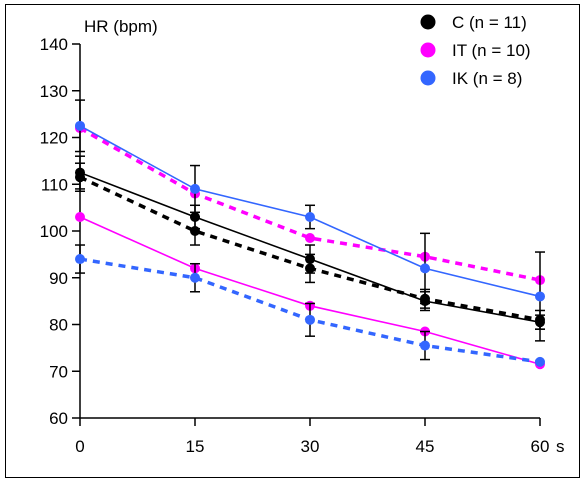 The width and height of the screenshot is (585, 484). What do you see at coordinates (58, 371) in the screenshot?
I see `y-tick-label: 70` at bounding box center [58, 371].